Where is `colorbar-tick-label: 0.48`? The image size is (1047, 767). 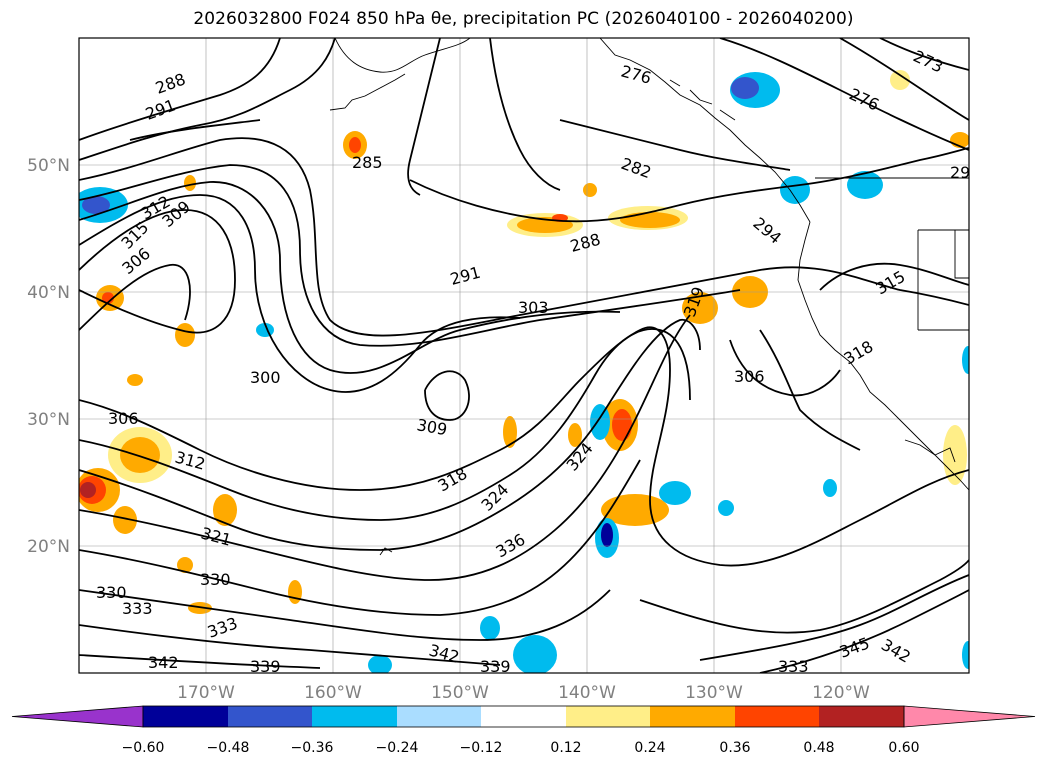
colorbar-tick-label: 0.48 is located at coordinates (818, 748).